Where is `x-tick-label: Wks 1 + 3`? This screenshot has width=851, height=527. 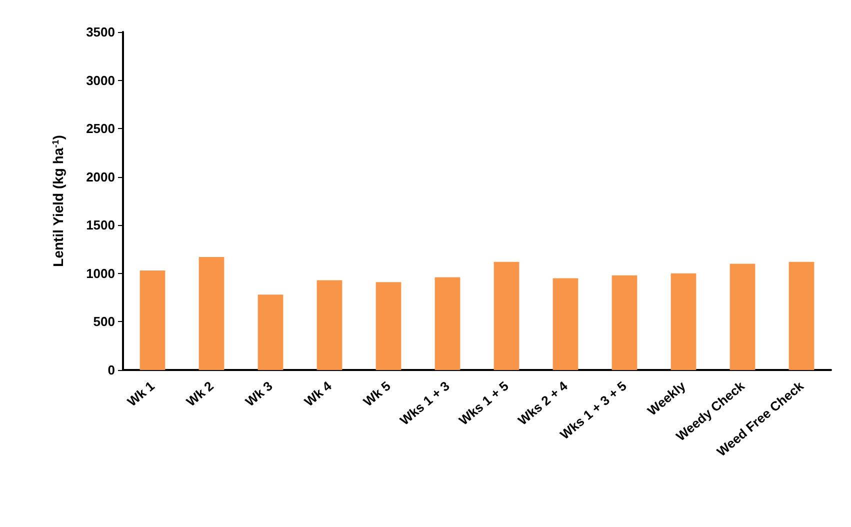
x-tick-label: Wks 1 + 3 is located at coordinates (424, 403).